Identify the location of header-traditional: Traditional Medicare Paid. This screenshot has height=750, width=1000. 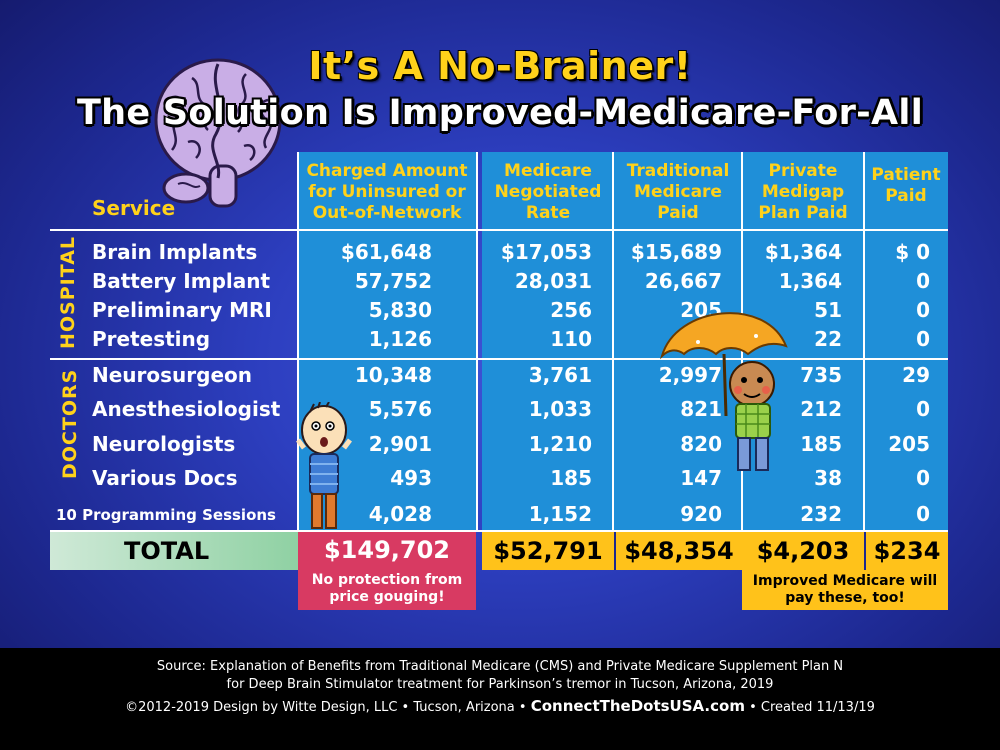
(678, 191).